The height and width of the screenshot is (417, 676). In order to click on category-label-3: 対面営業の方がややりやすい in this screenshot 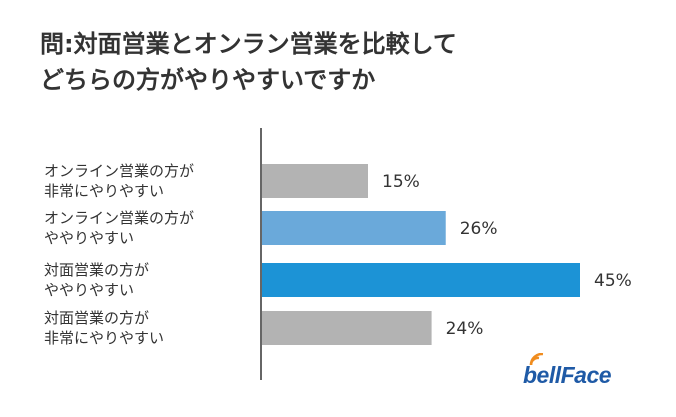, I will do `click(96, 280)`.